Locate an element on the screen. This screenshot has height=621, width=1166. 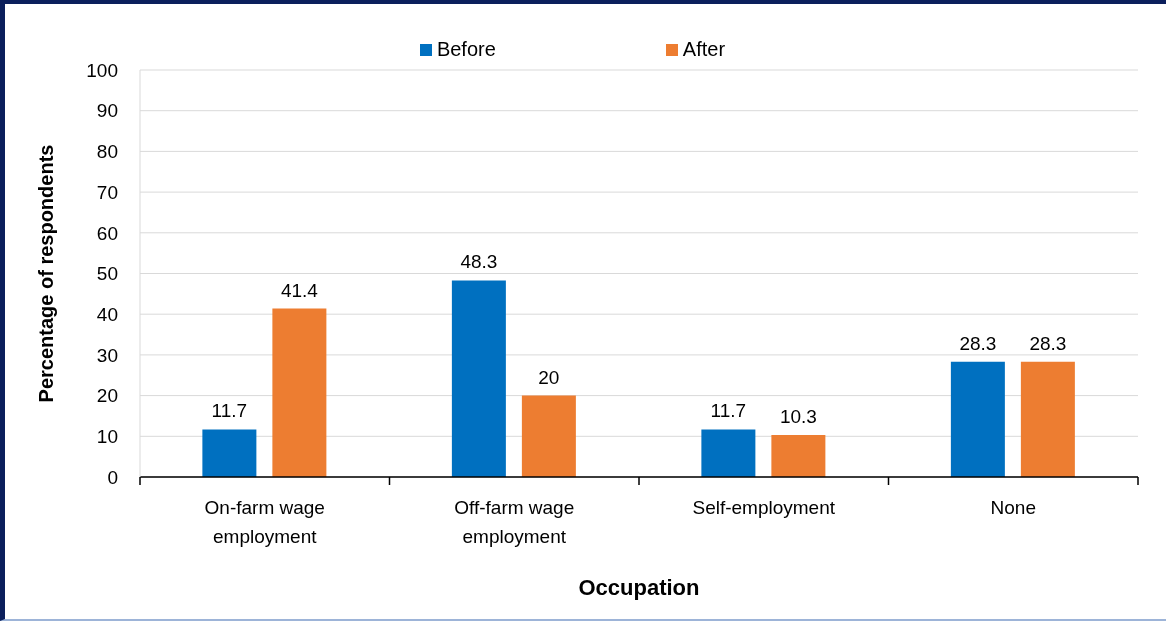
y-axis-title: Percentage of respondents is located at coordinates (46, 273).